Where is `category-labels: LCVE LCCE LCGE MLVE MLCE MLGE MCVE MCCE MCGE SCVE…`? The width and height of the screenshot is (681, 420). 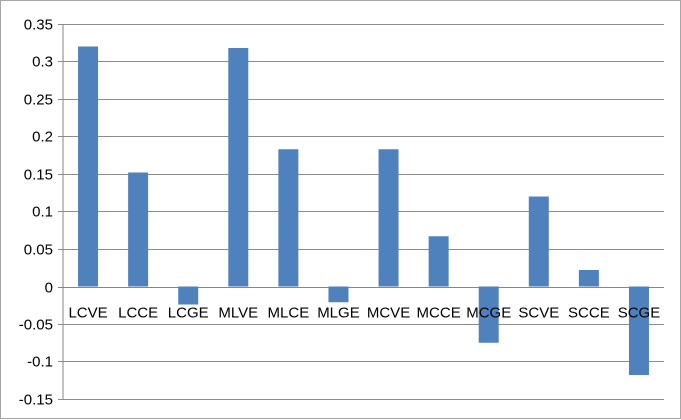
category-labels: LCVE LCCE LCGE MLVE MLCE MLGE MCVE MCCE MCGE SCVE… is located at coordinates (364, 313).